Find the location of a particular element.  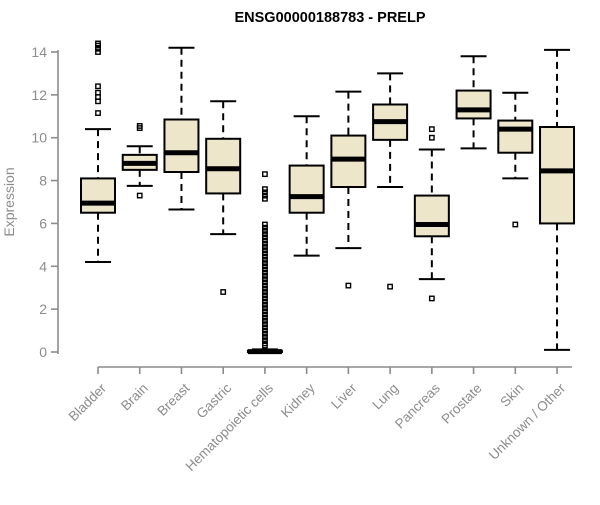

boxplot-breast is located at coordinates (181, 128).